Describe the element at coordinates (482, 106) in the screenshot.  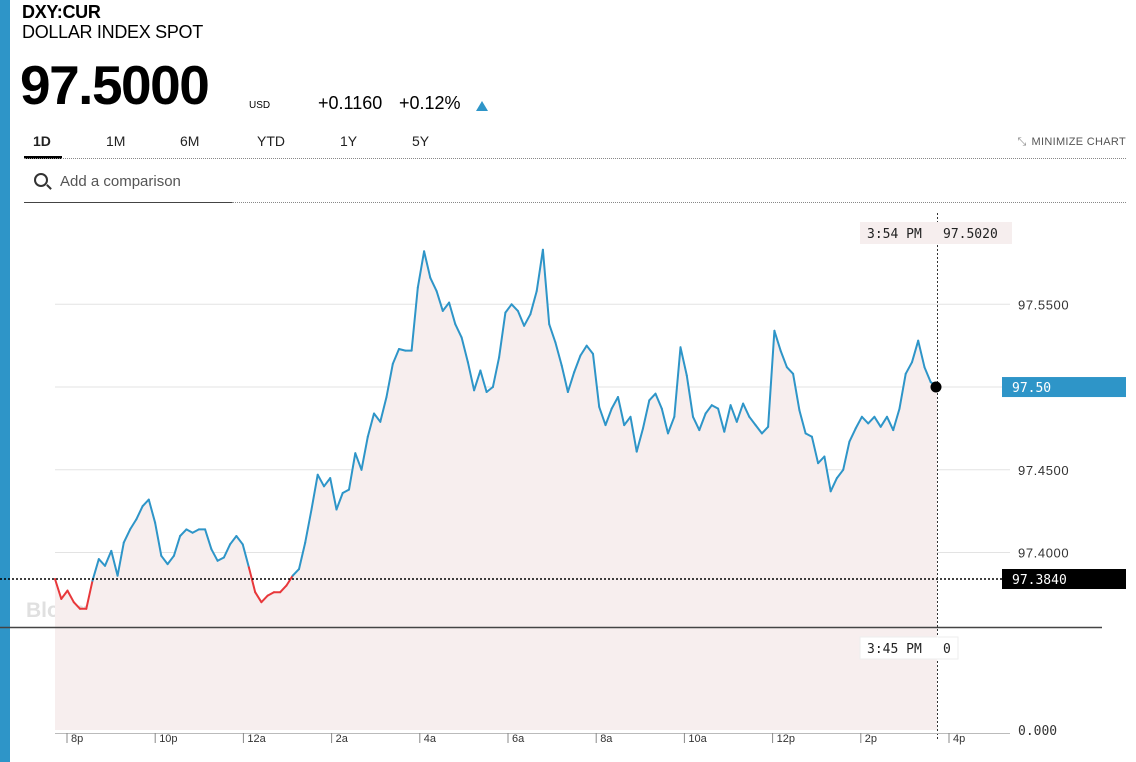
I see `up-arrow-icon` at that location.